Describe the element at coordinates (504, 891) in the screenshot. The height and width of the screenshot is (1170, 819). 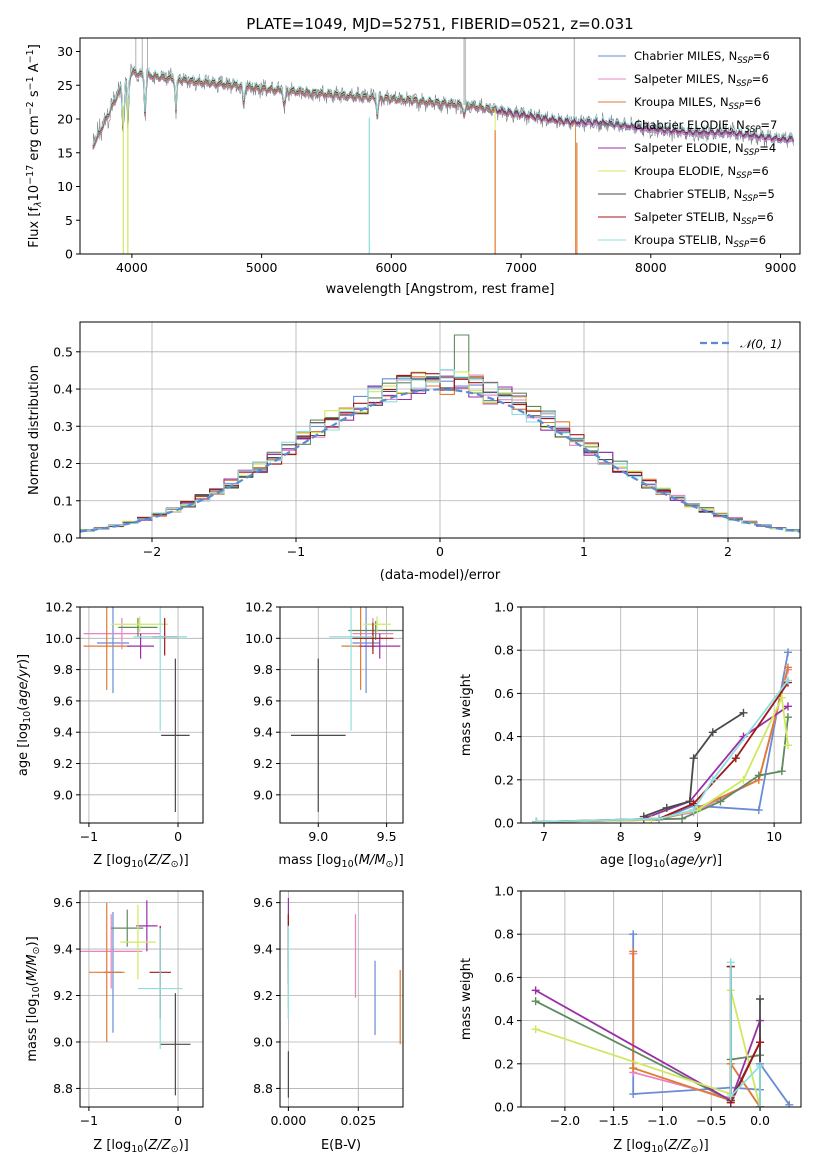
I see `y-tick-label: 1.0` at that location.